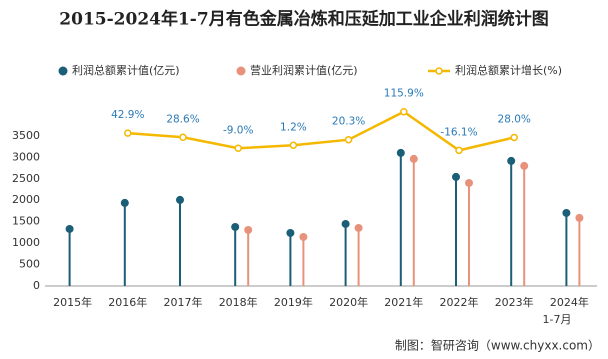 The height and width of the screenshot is (359, 608). I want to click on value-label: 115.9%, so click(404, 94).